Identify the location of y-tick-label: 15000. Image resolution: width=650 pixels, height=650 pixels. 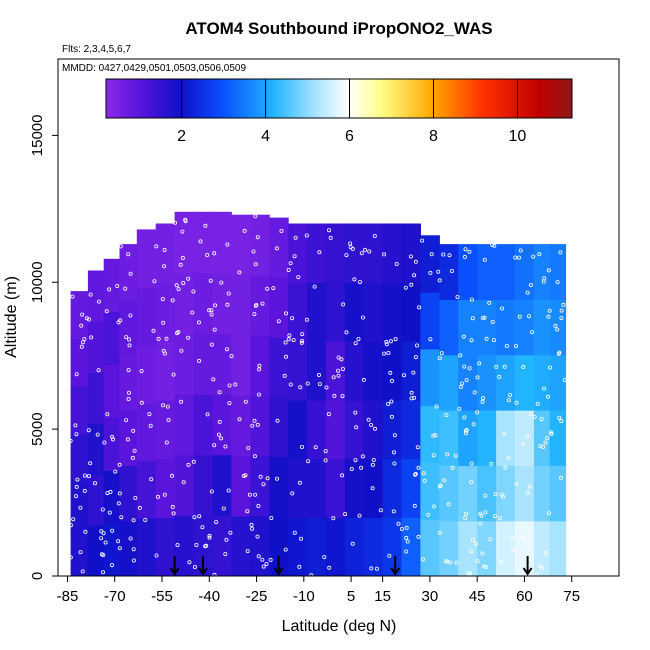
(37, 136).